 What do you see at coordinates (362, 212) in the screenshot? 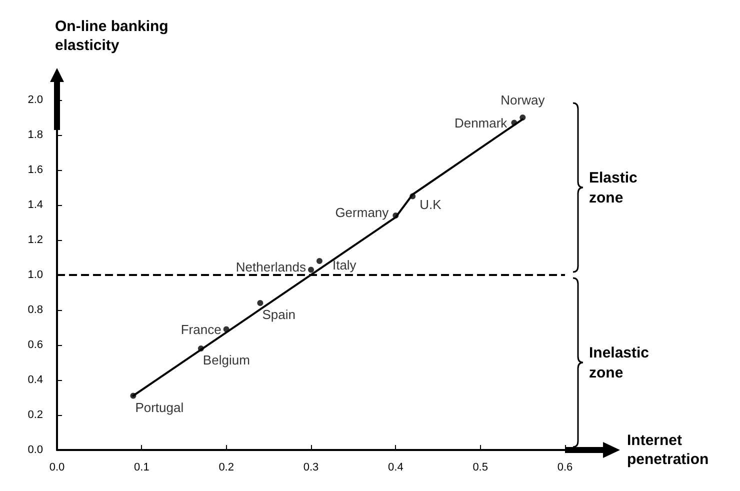
I see `annotation: Germany` at bounding box center [362, 212].